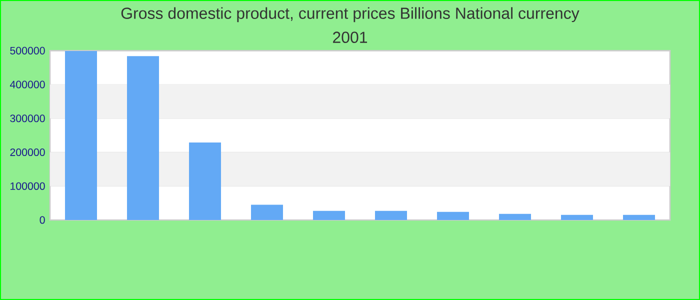 Image resolution: width=700 pixels, height=300 pixels. Describe the element at coordinates (350, 38) in the screenshot. I see `chart-subtitle: 2001` at that location.